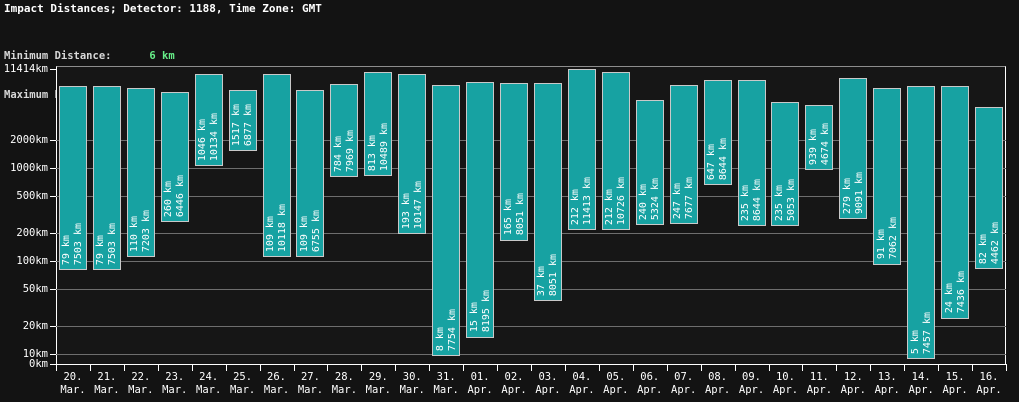  What do you see at coordinates (887, 384) in the screenshot?
I see `x-axis-label: 13. Apr.` at bounding box center [887, 384].